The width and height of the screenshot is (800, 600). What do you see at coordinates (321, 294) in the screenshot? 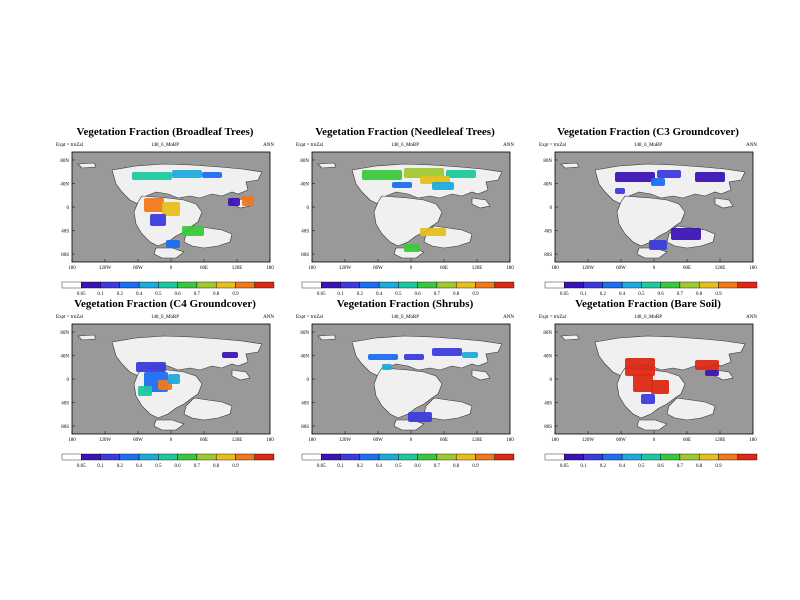
I see `colorbar-tick-label: 0.05` at bounding box center [321, 294].